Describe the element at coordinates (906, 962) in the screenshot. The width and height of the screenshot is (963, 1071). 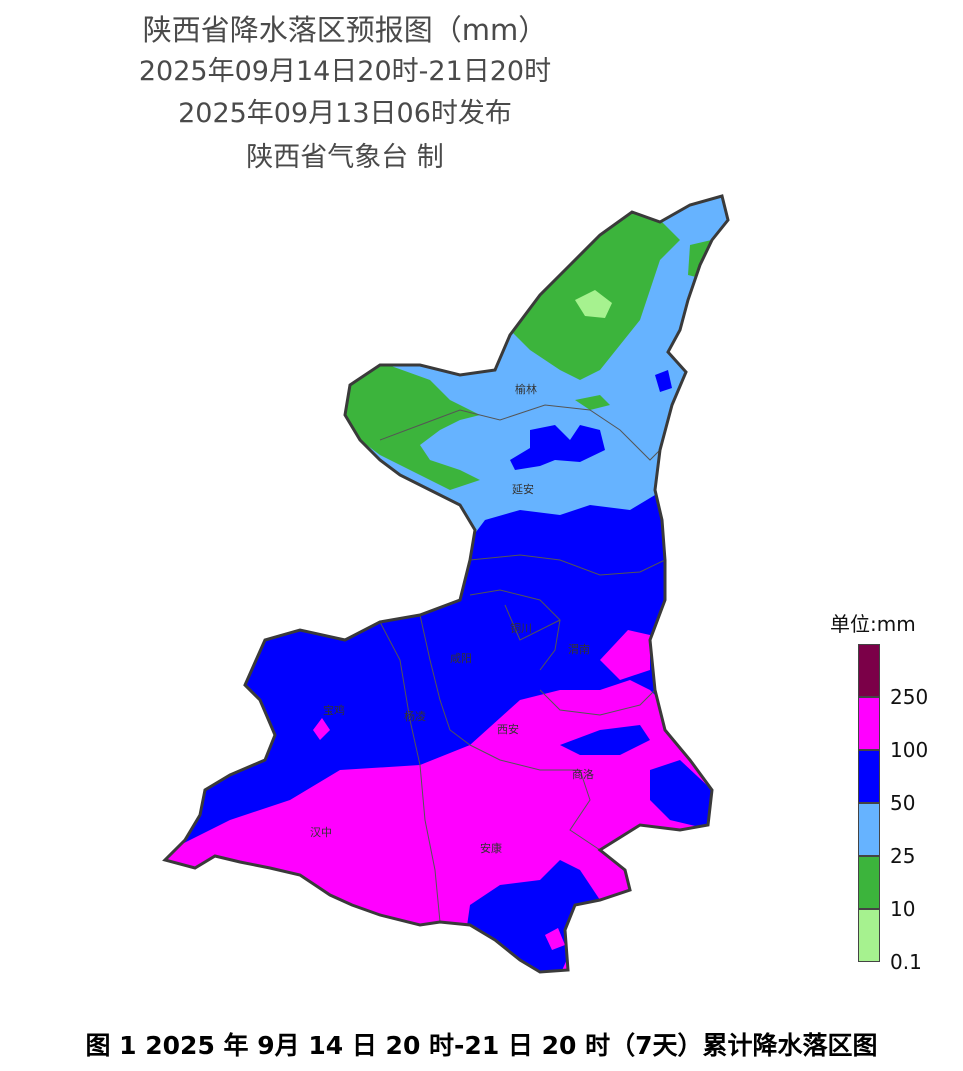
I see `legend-label: 0.1` at that location.